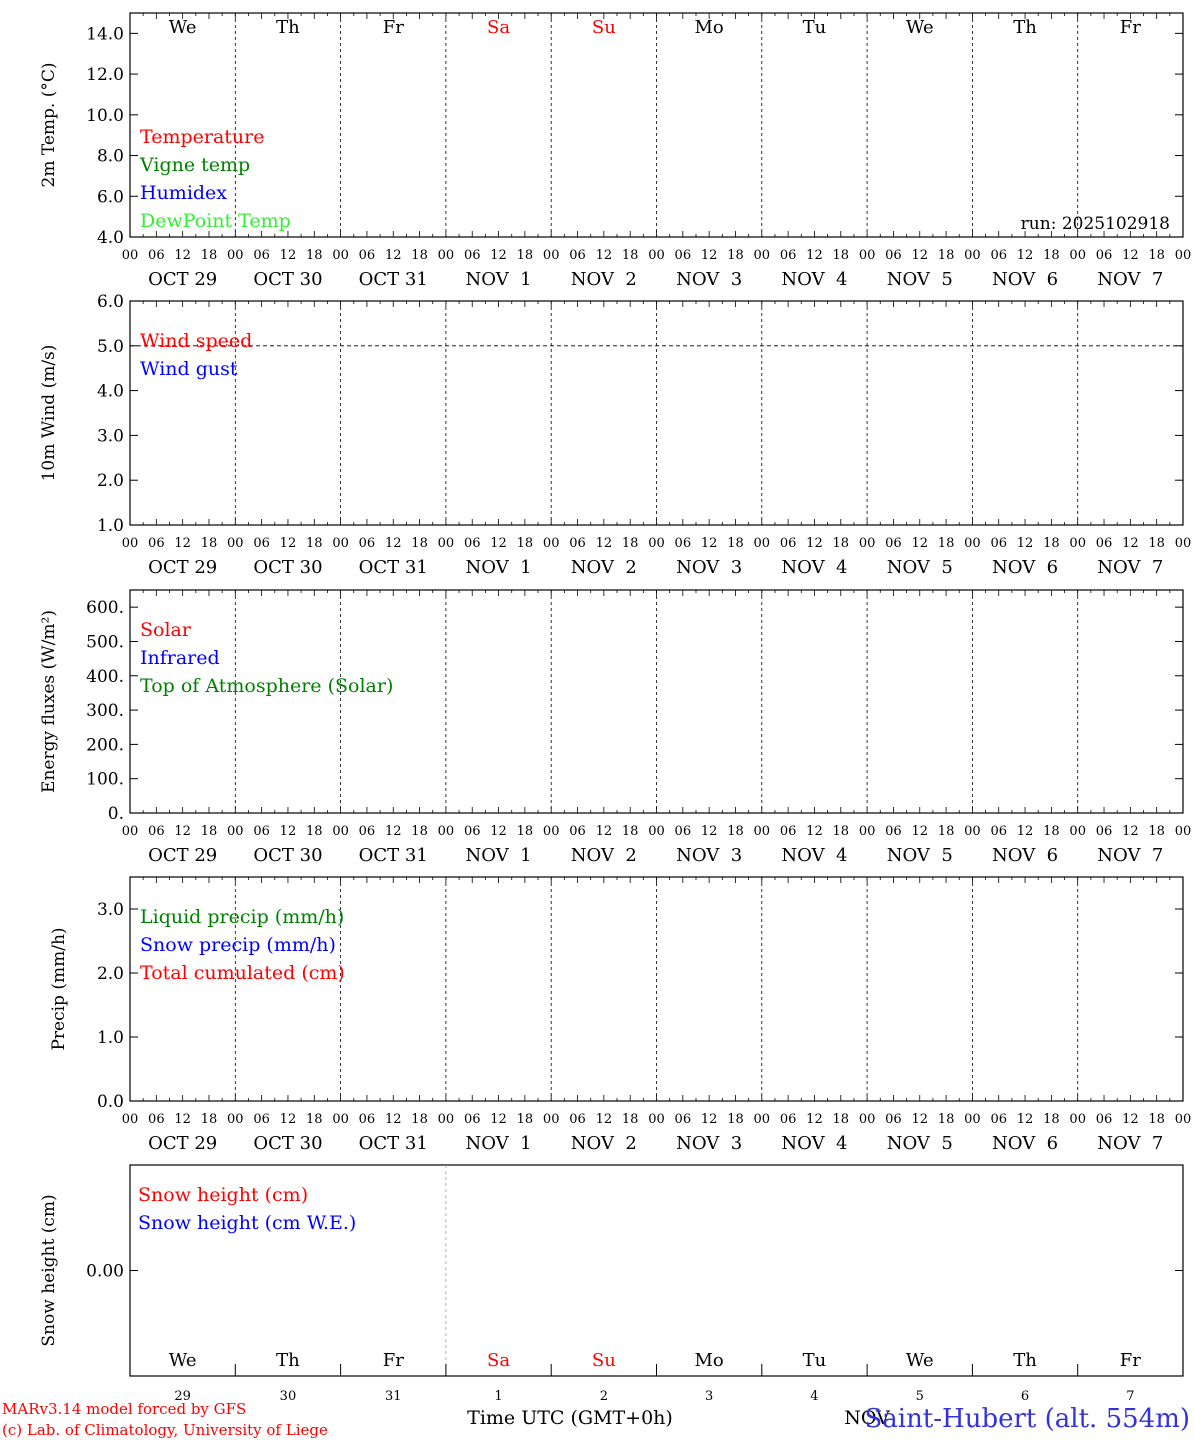 The height and width of the screenshot is (1440, 1194). Describe the element at coordinates (238, 945) in the screenshot. I see `legend-snow-precip-mm-h-: Snow precip (mm/h)` at that location.